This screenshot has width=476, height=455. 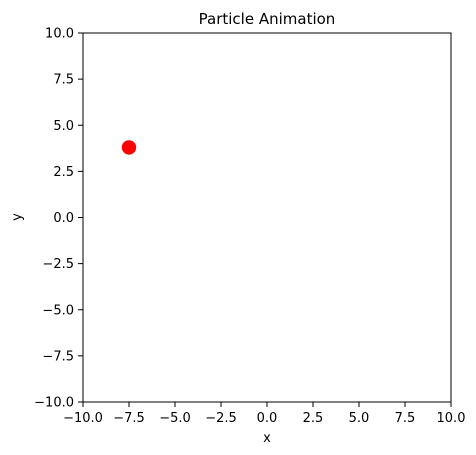 I want to click on particle-point, so click(x=129, y=147).